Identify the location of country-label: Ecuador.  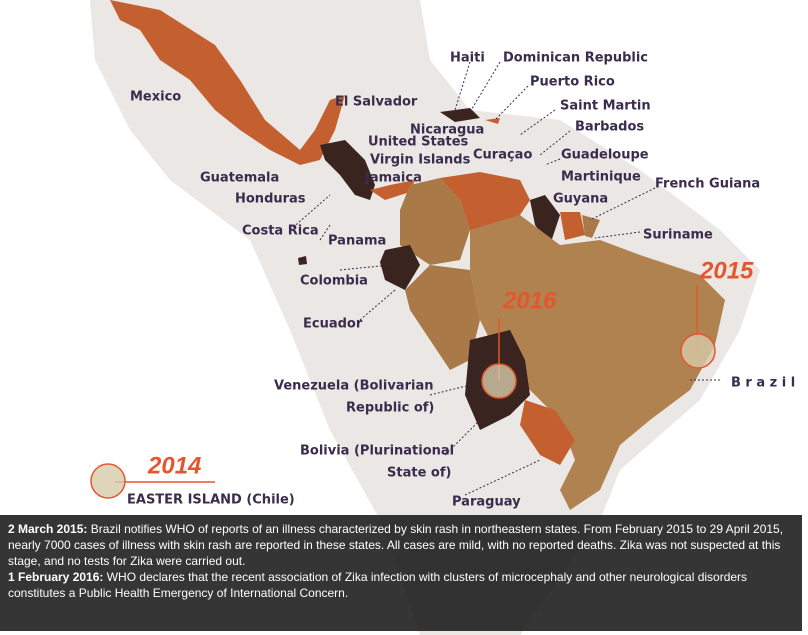
(333, 324).